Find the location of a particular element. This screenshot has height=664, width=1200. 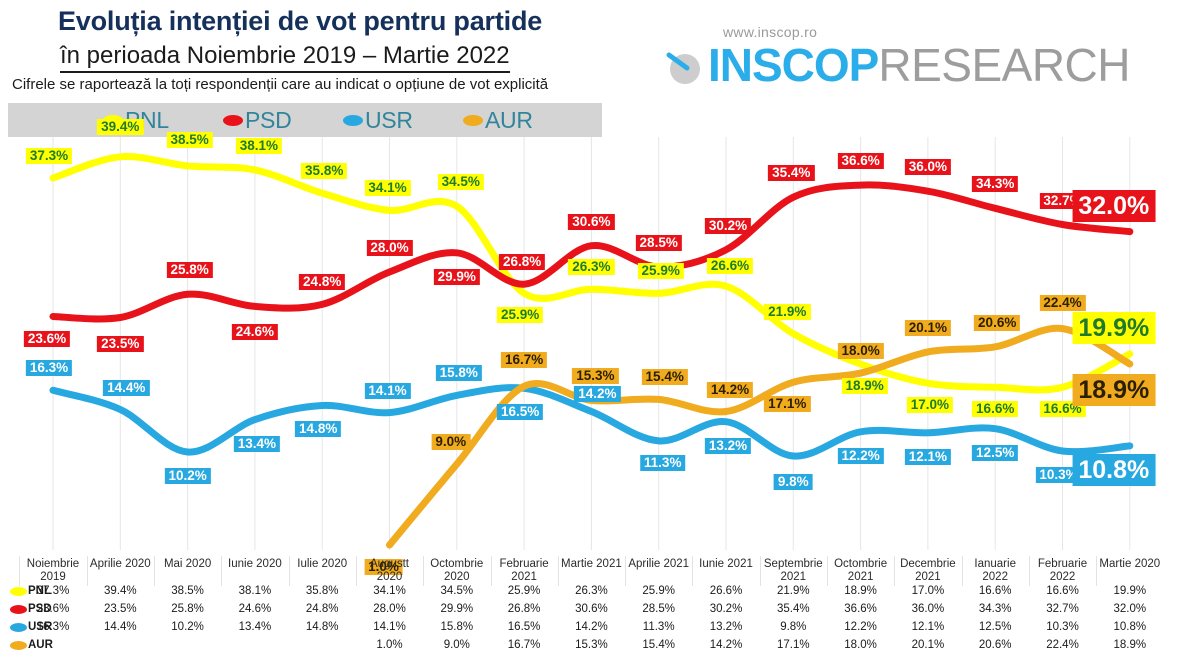

table-cell: 10.8% is located at coordinates (1130, 627).